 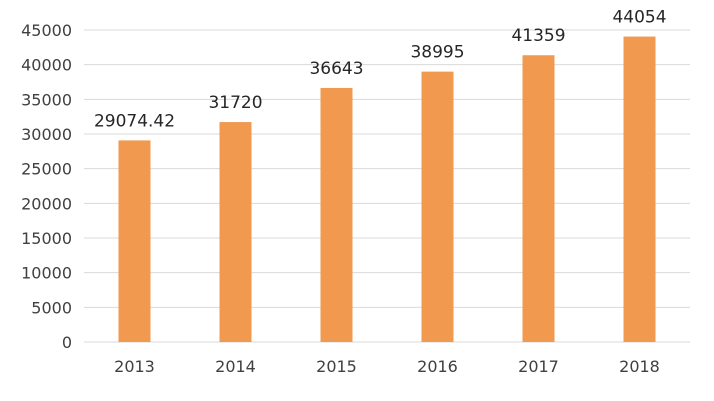 What do you see at coordinates (51, 307) in the screenshot?
I see `y-tick-label: 5000` at bounding box center [51, 307].